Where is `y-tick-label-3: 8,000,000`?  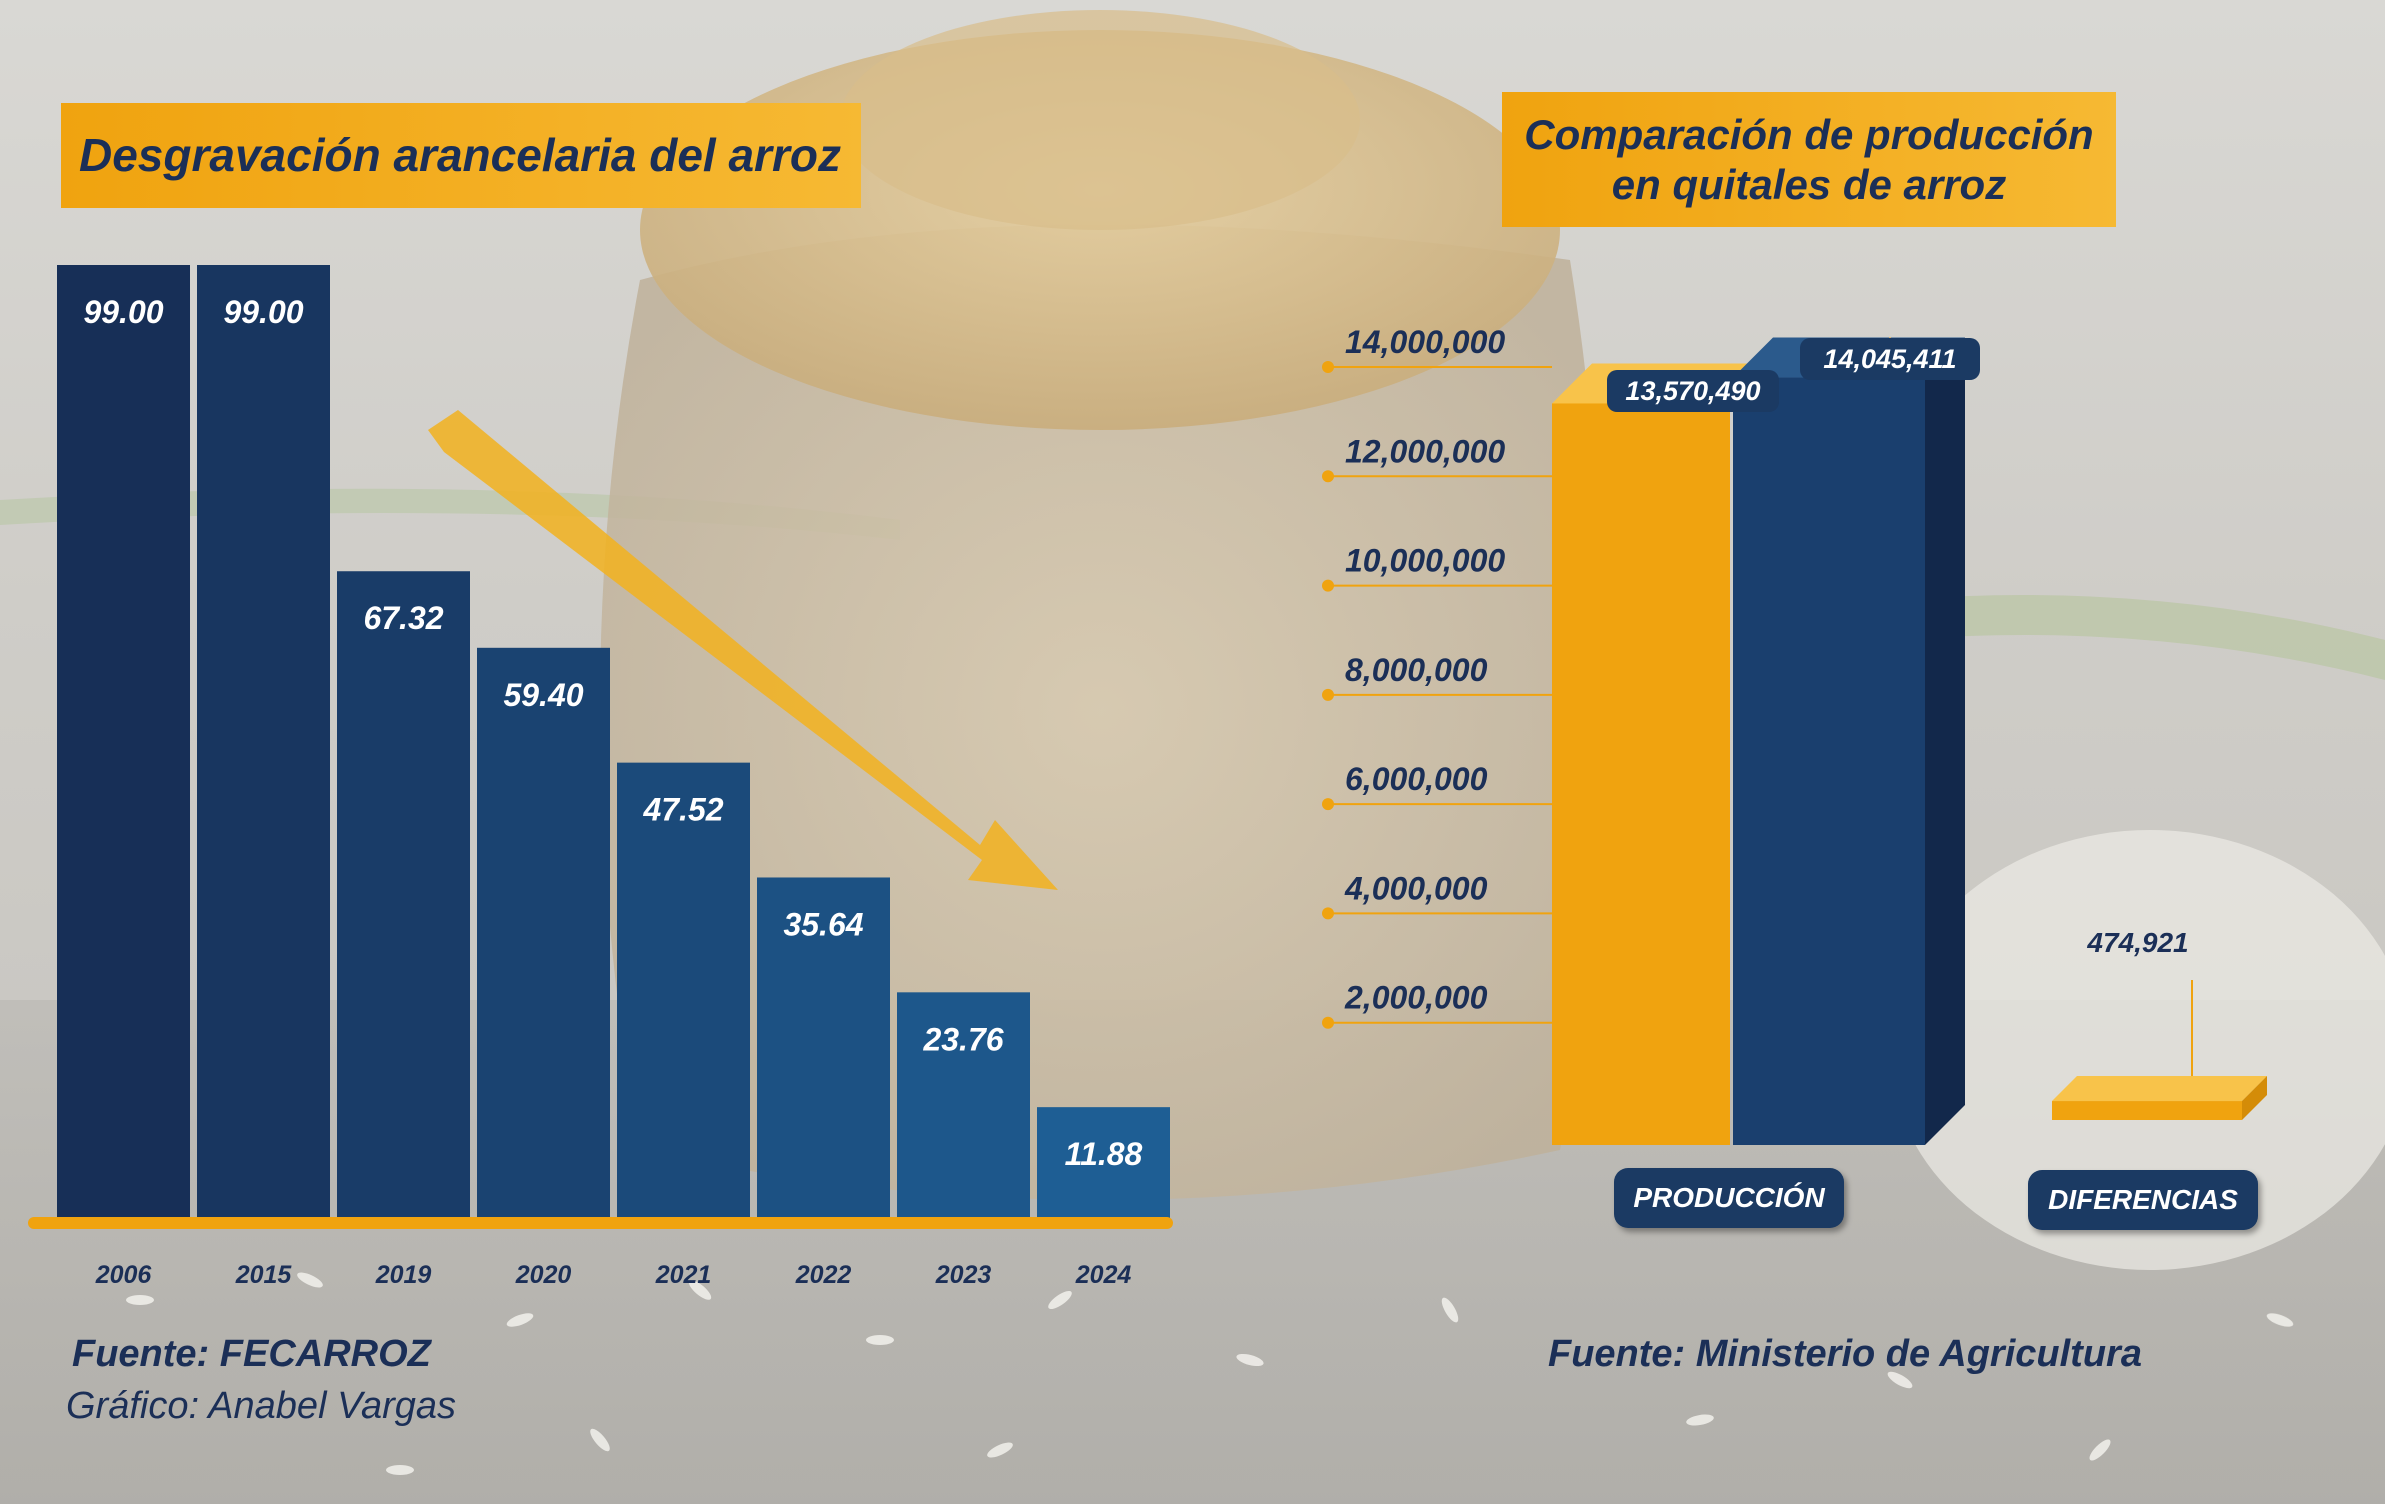 y-tick-label-3: 8,000,000 is located at coordinates (1416, 670).